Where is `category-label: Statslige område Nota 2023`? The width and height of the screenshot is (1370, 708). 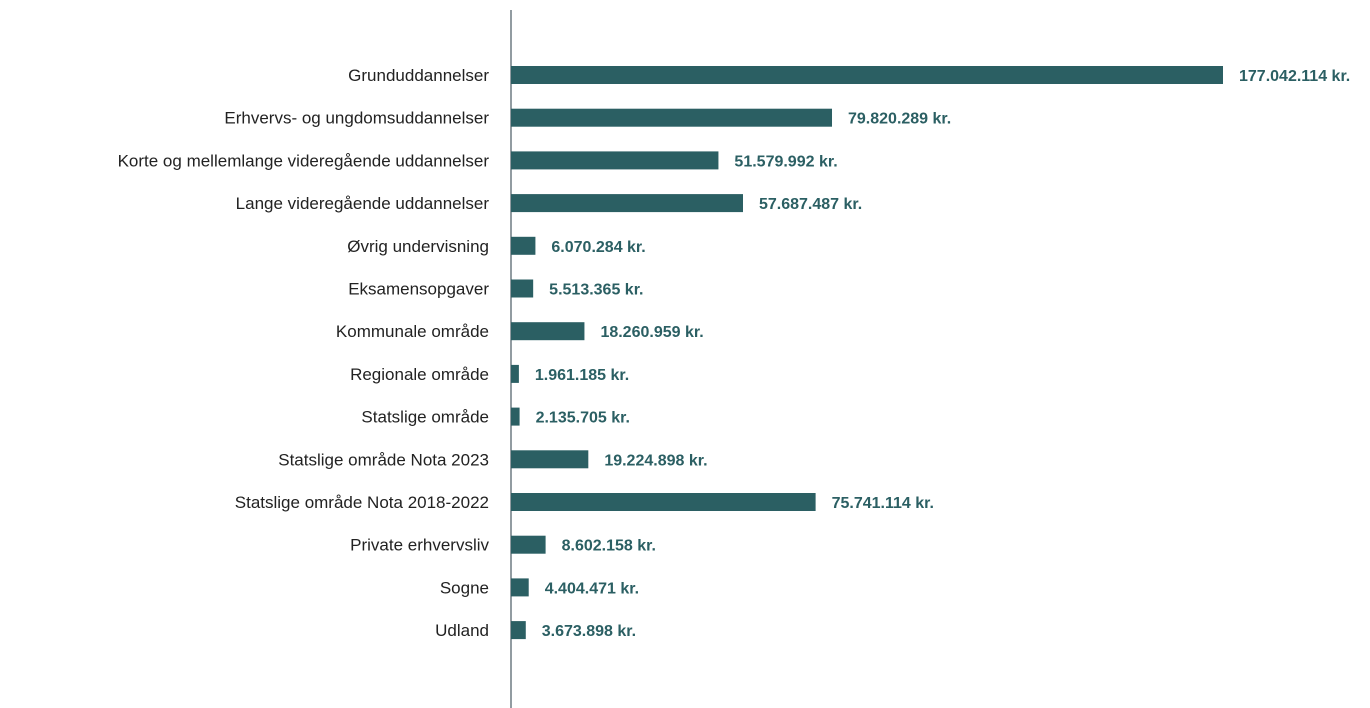 category-label: Statslige område Nota 2023 is located at coordinates (383, 459).